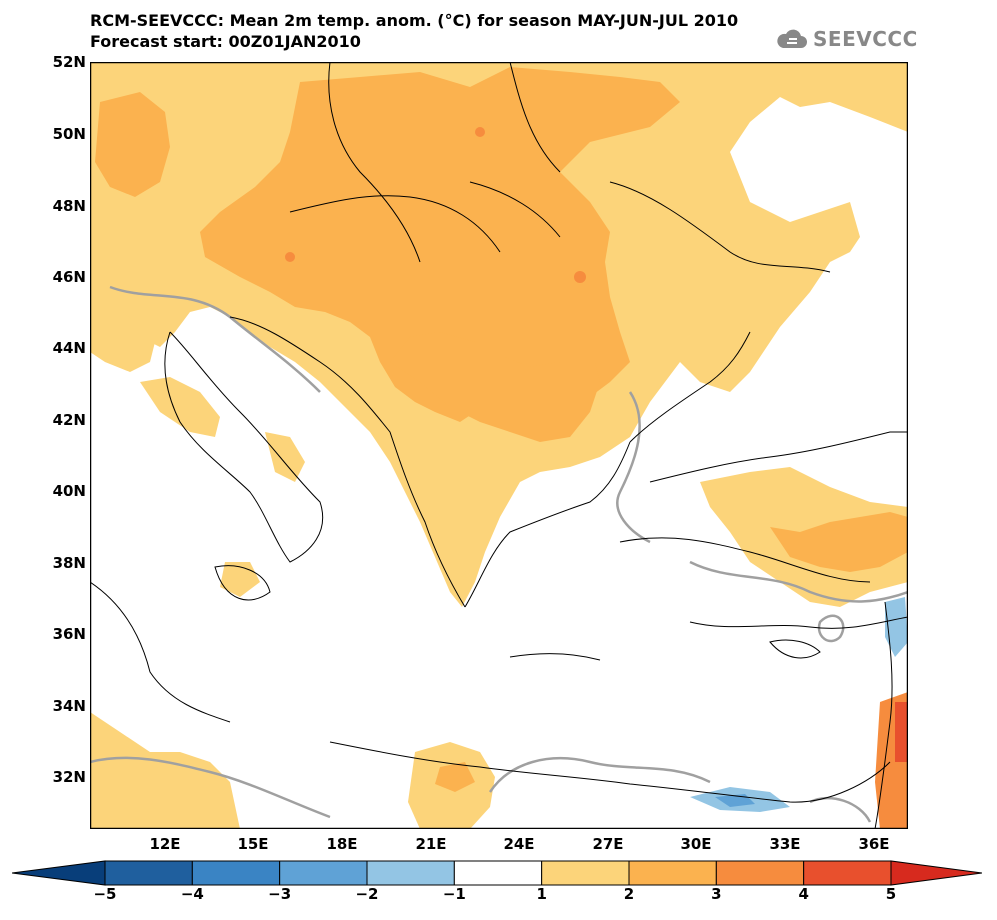  Describe the element at coordinates (580, 277) in the screenshot. I see `anomaly-spot-3-4-c` at that location.